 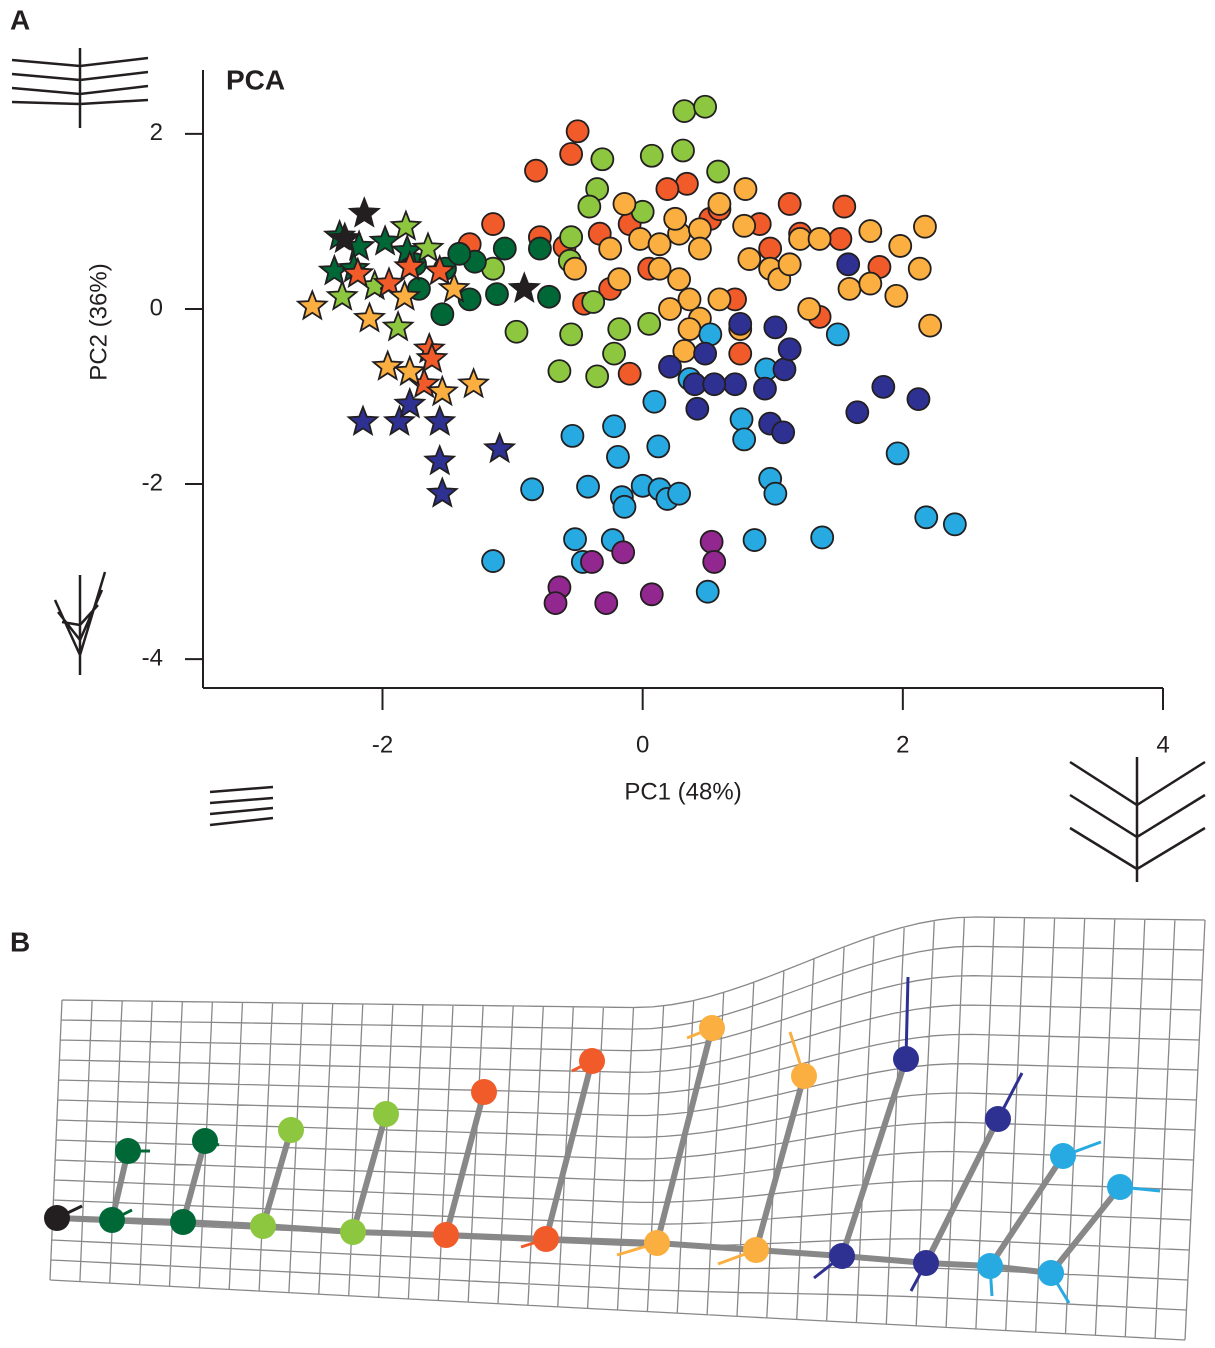 What do you see at coordinates (98, 321) in the screenshot?
I see `y-axis-label: PC2 (36%)` at bounding box center [98, 321].